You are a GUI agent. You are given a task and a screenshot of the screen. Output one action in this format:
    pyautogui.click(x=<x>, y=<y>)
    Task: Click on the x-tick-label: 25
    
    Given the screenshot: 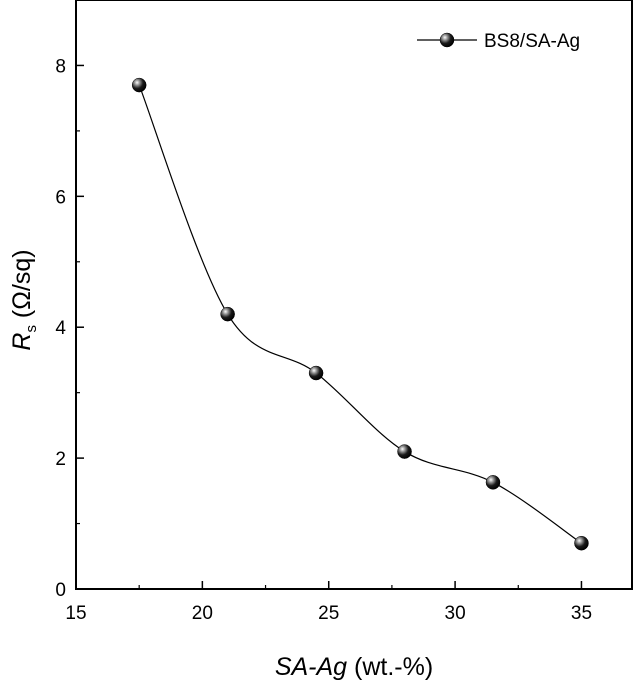 What is the action you would take?
    pyautogui.click(x=328, y=613)
    